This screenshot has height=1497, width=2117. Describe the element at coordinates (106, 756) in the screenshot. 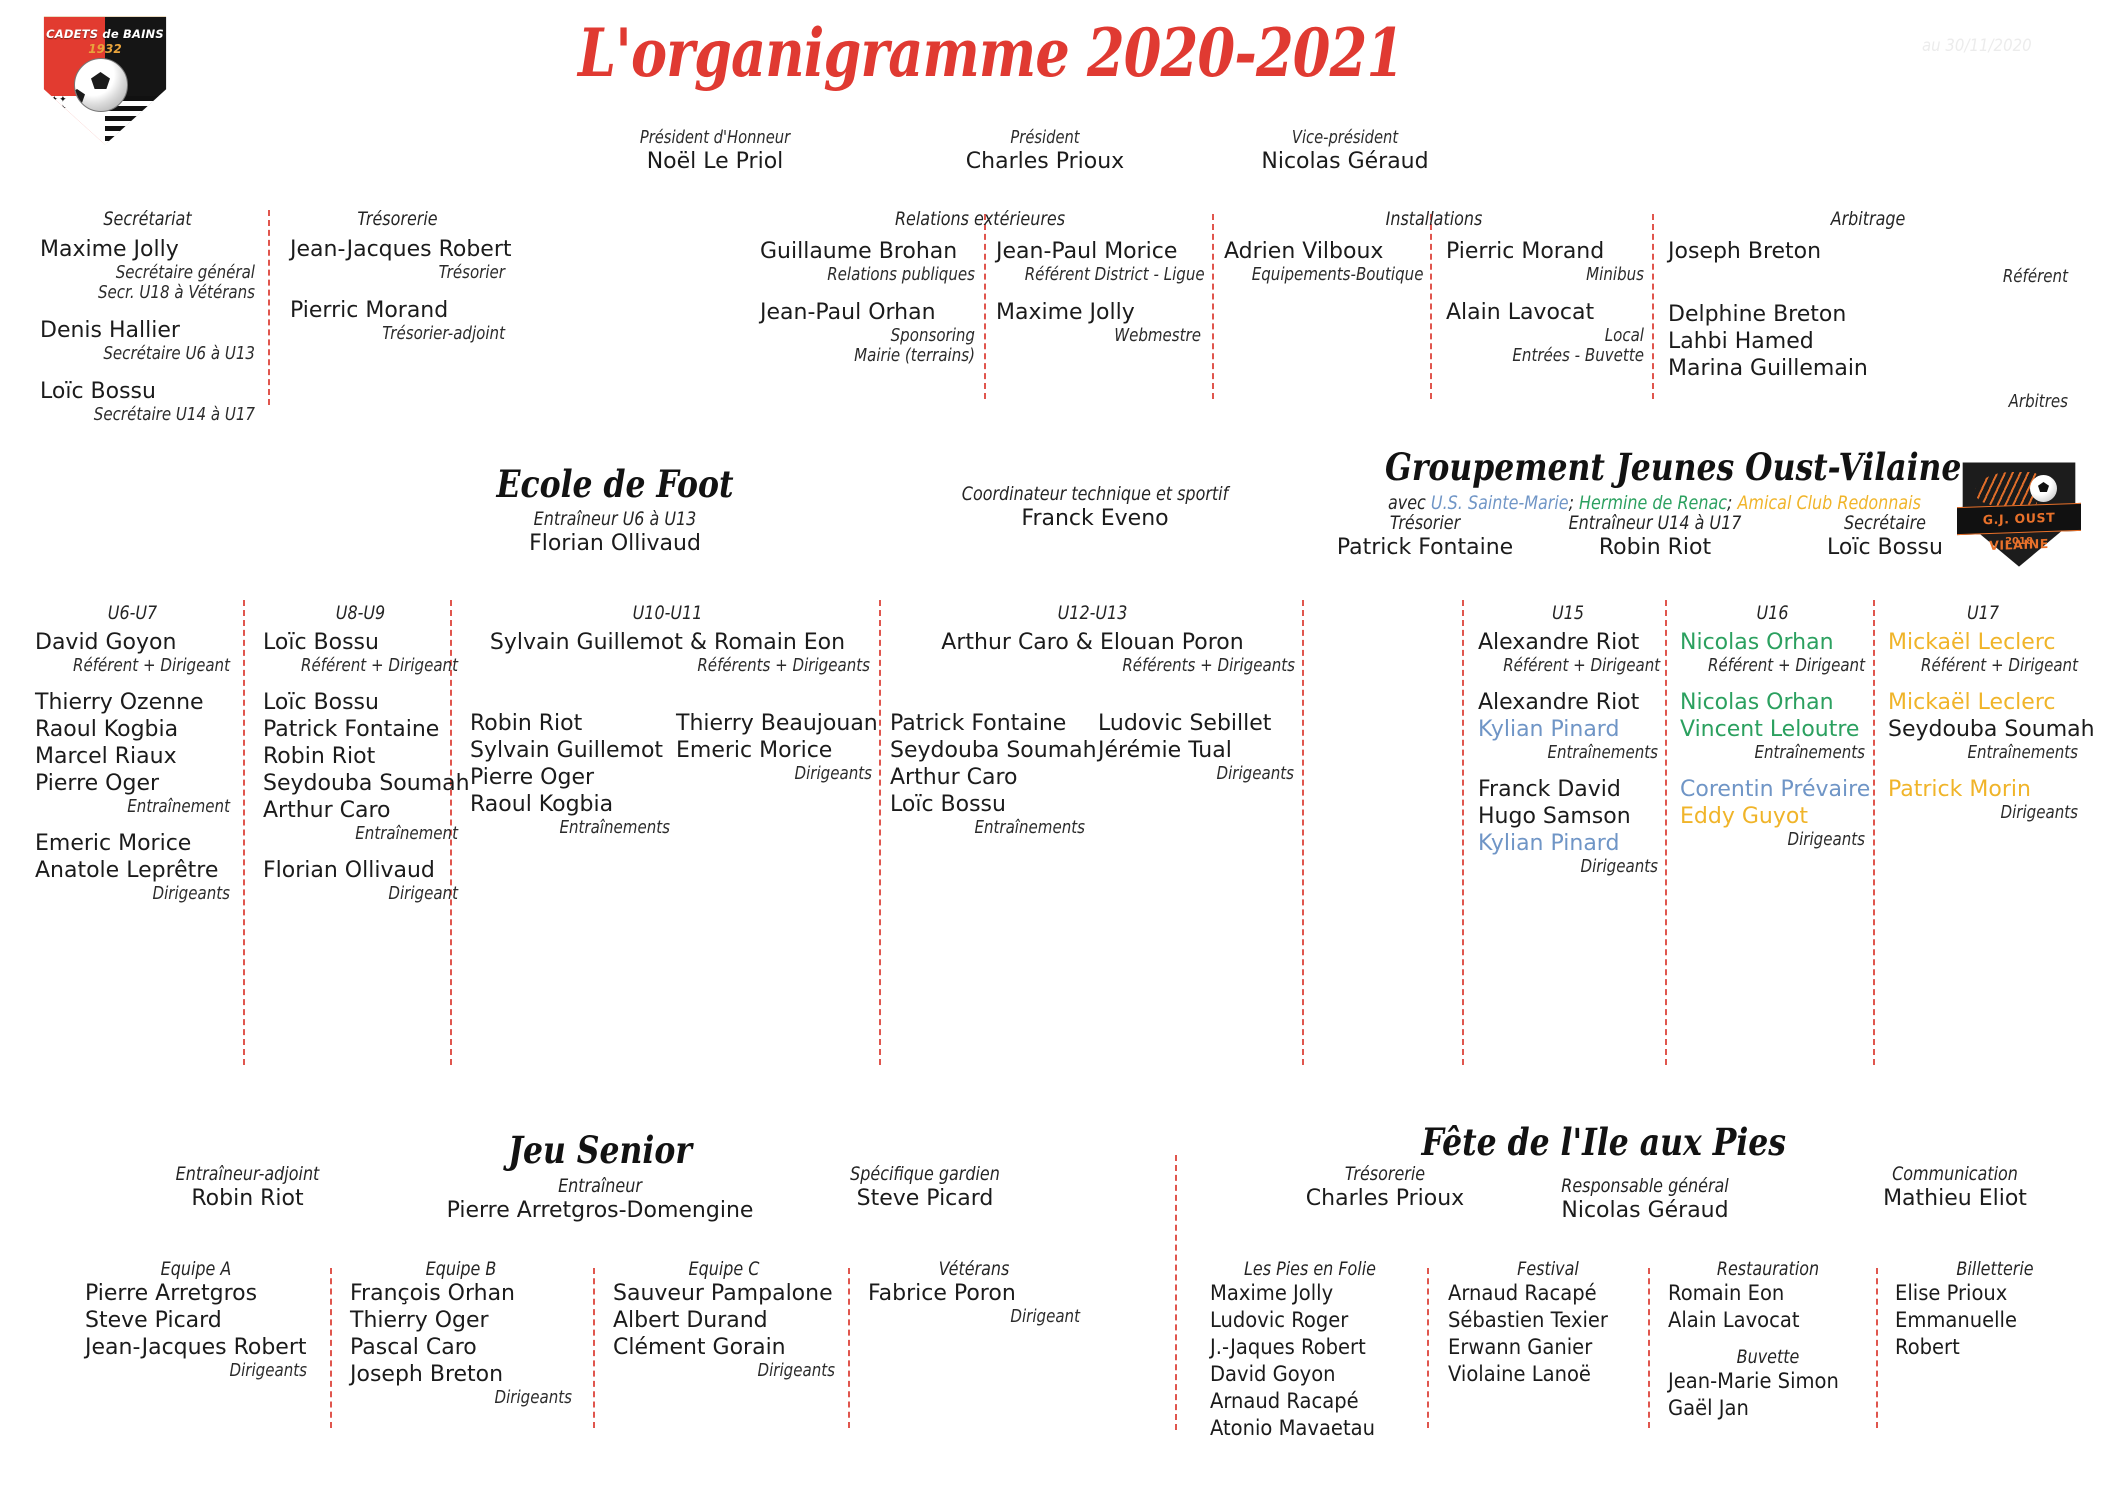

I see `person-name: Marcel Riaux` at that location.